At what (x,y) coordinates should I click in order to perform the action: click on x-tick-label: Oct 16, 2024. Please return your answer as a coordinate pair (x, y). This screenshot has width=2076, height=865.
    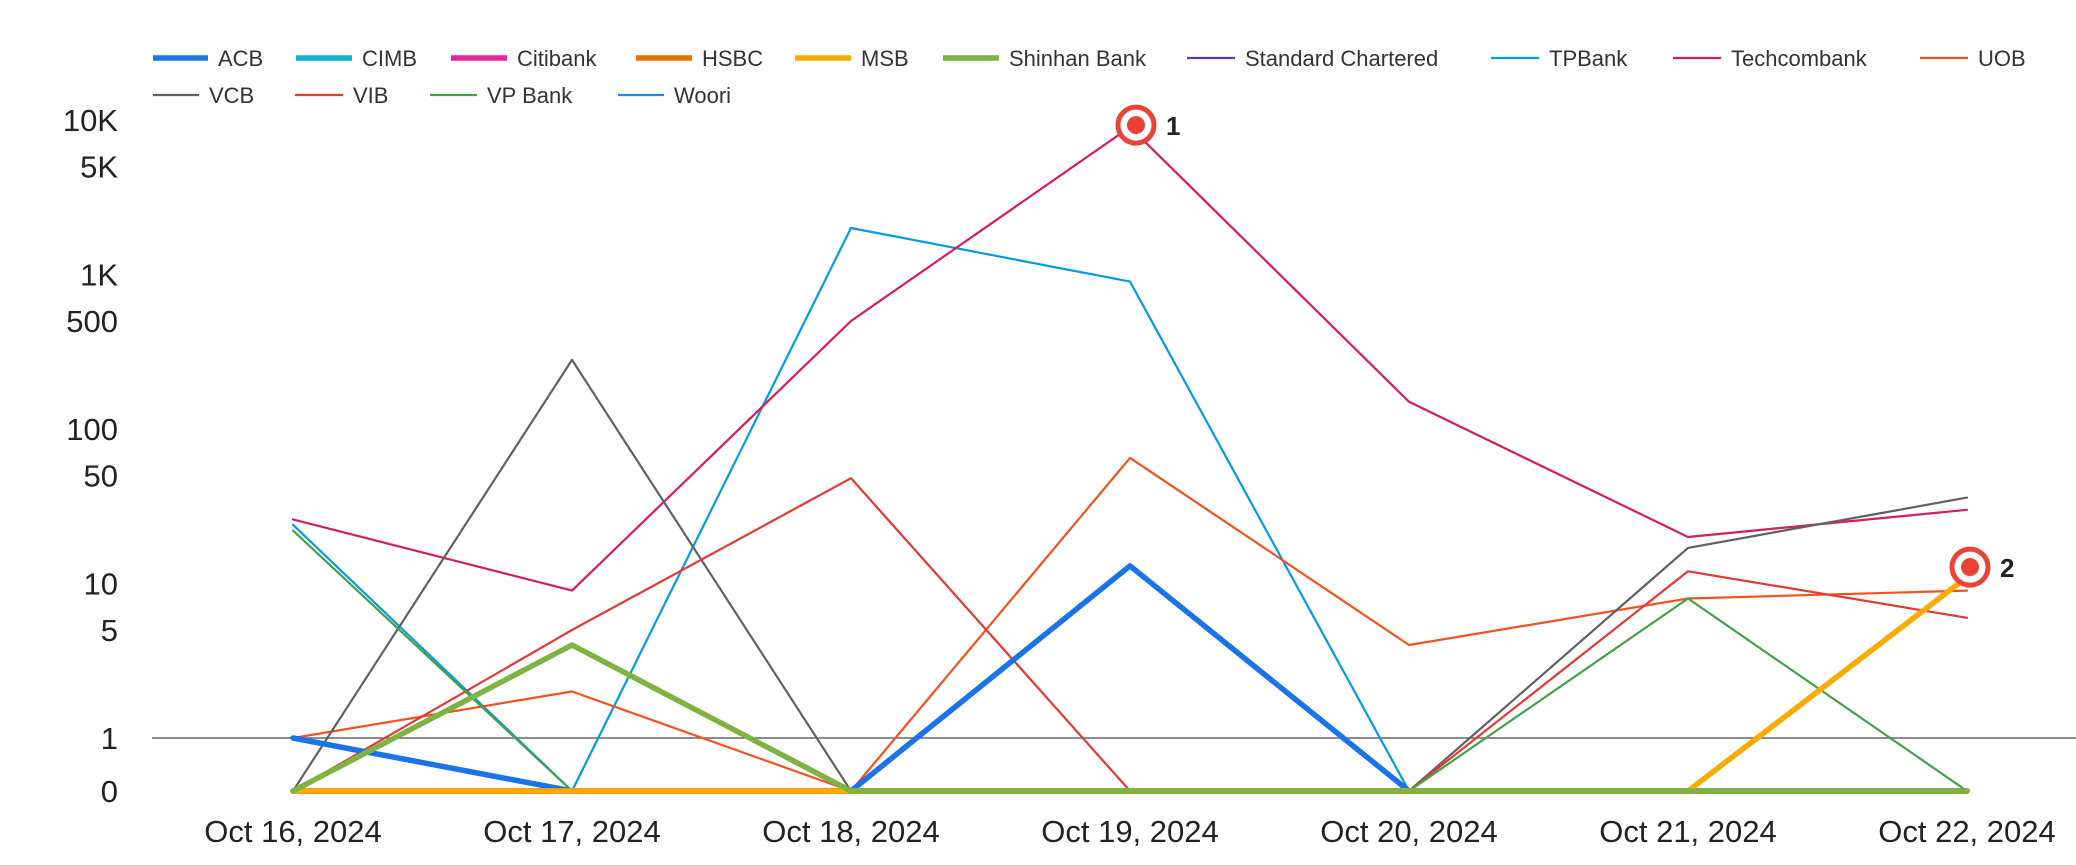
    Looking at the image, I should click on (293, 831).